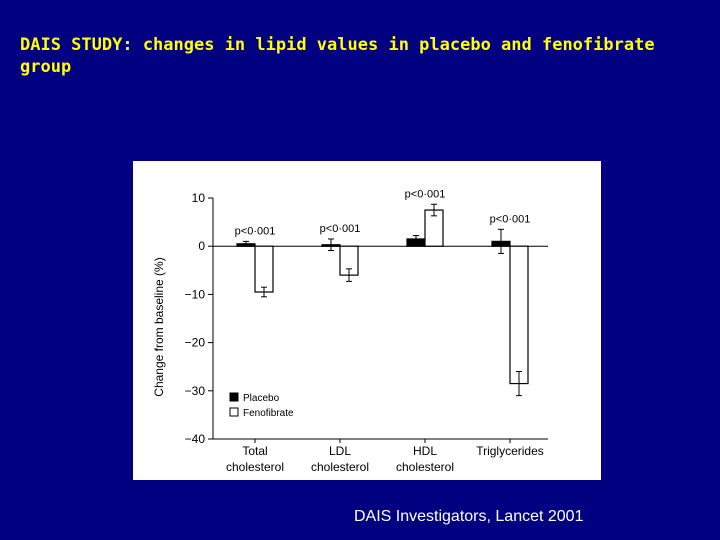  Describe the element at coordinates (261, 398) in the screenshot. I see `legend-label: Placebo` at that location.